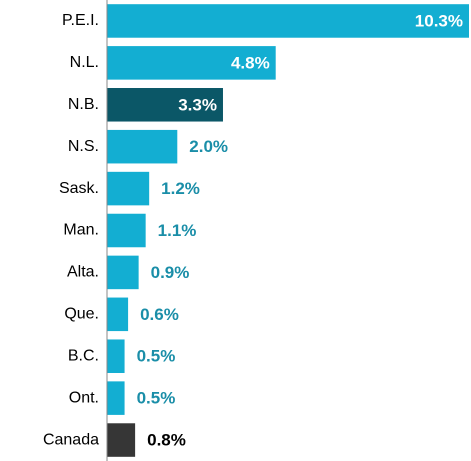 The width and height of the screenshot is (471, 461). I want to click on value-label: 4.8%, so click(250, 62).